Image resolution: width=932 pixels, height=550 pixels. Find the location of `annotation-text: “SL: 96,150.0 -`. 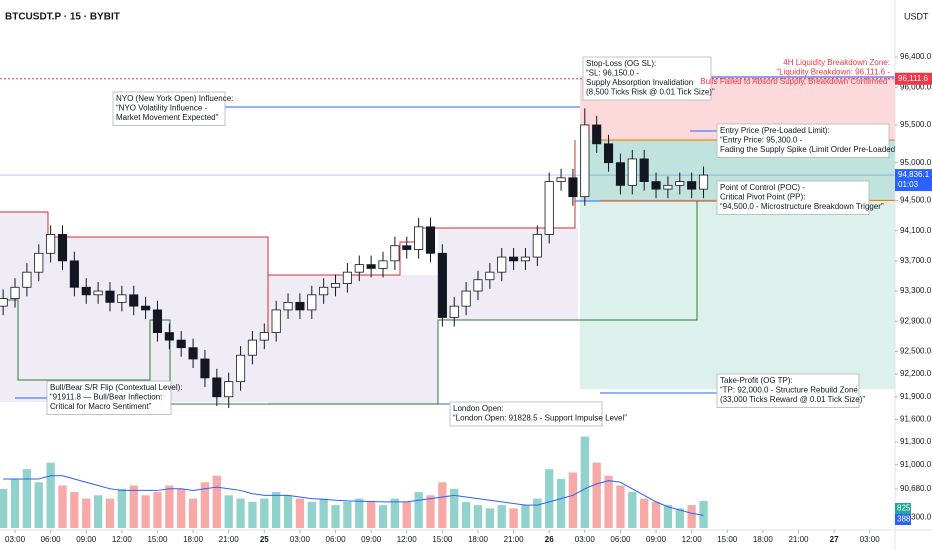

annotation-text: “SL: 96,150.0 - is located at coordinates (612, 73).